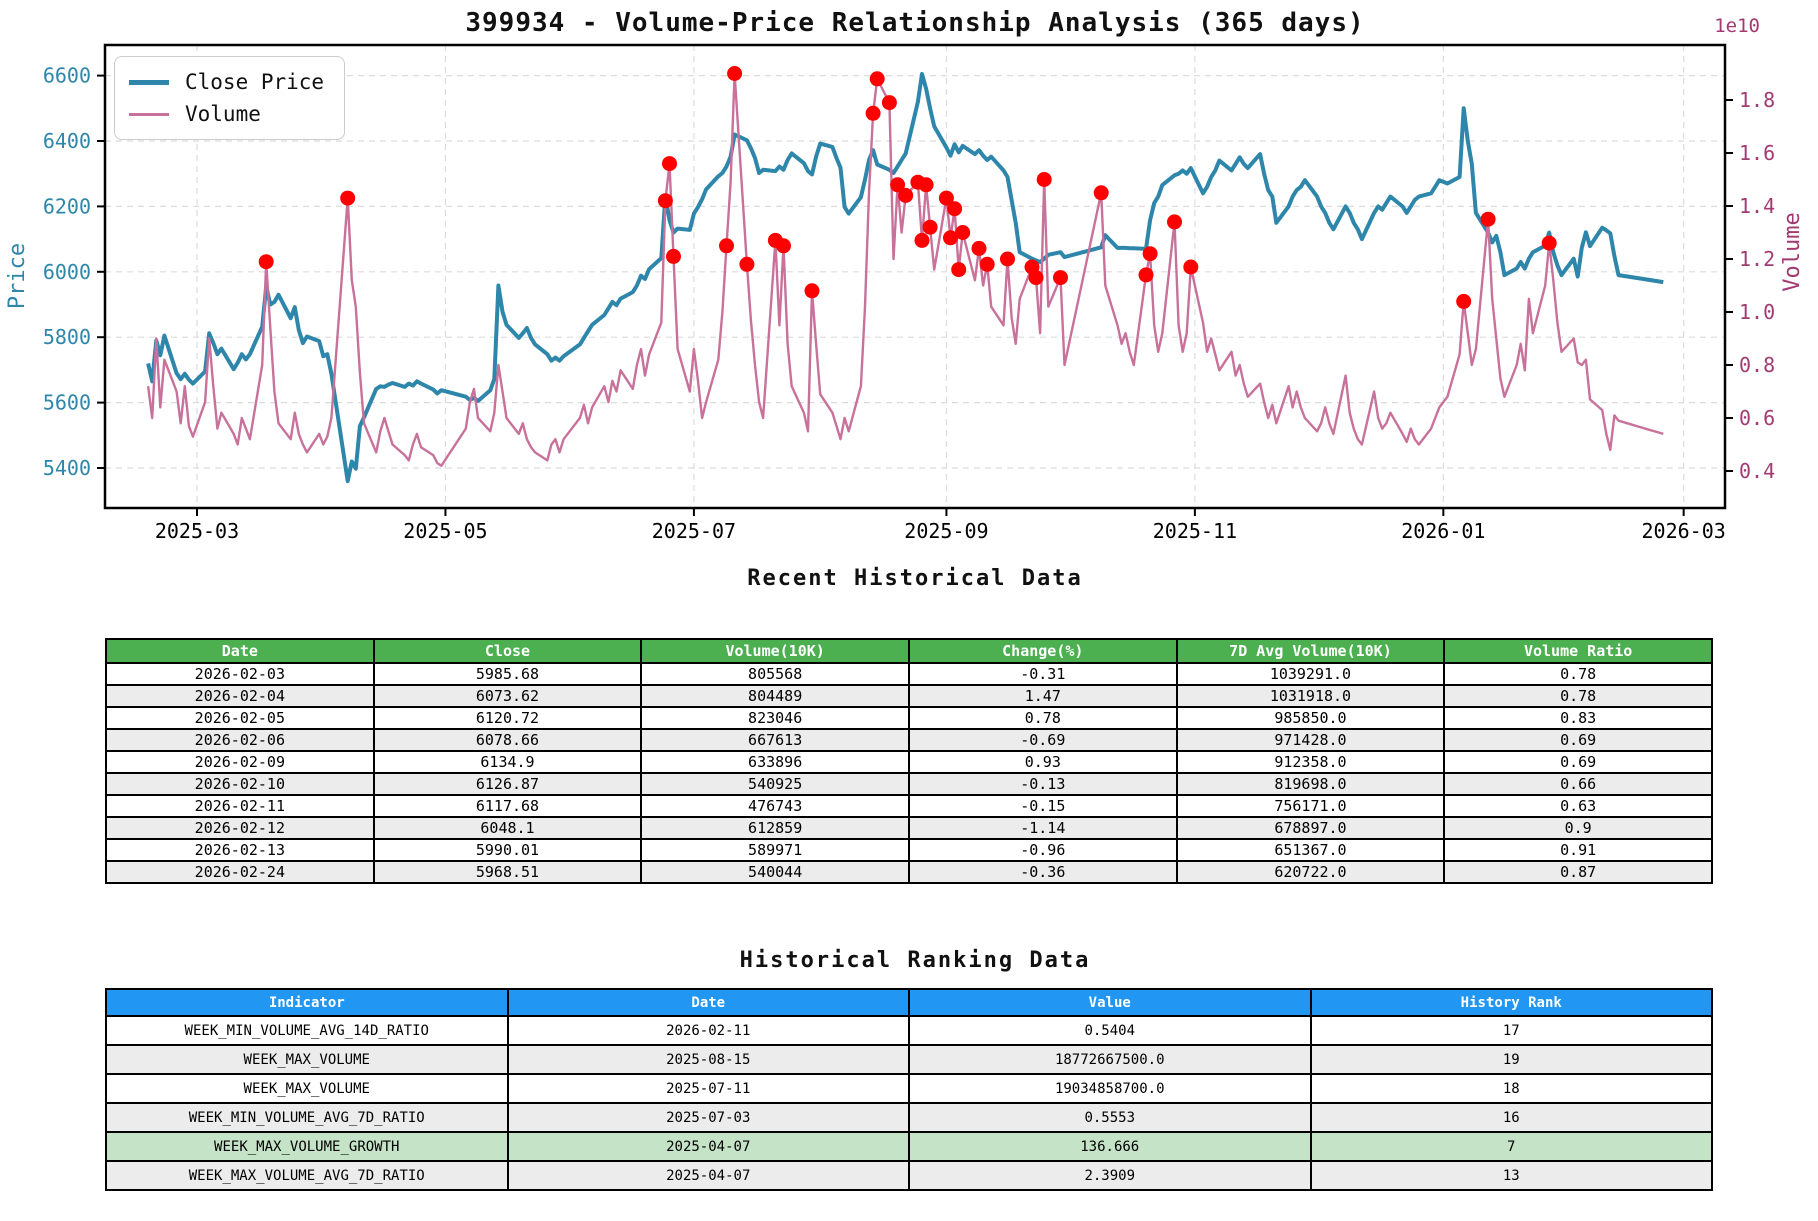  I want to click on table-cell: 823046, so click(775, 718).